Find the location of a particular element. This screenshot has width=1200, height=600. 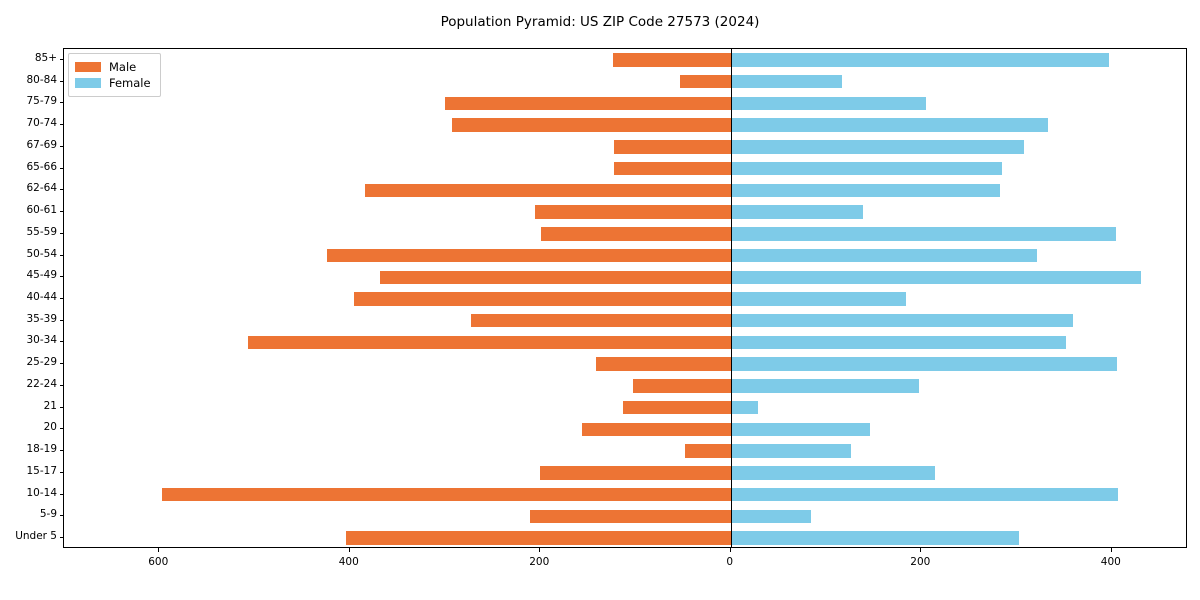

x-tick-label: 200 is located at coordinates (539, 562).